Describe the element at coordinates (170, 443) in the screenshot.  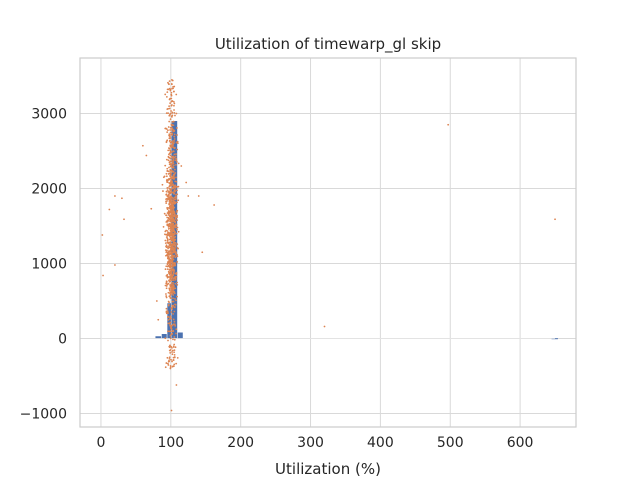
I see `x-tick-label: 100` at that location.